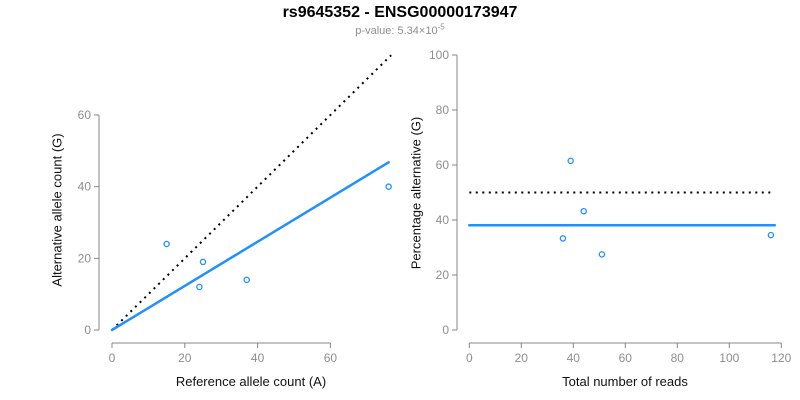 This screenshot has width=800, height=400. I want to click on fit-line, so click(250, 246).